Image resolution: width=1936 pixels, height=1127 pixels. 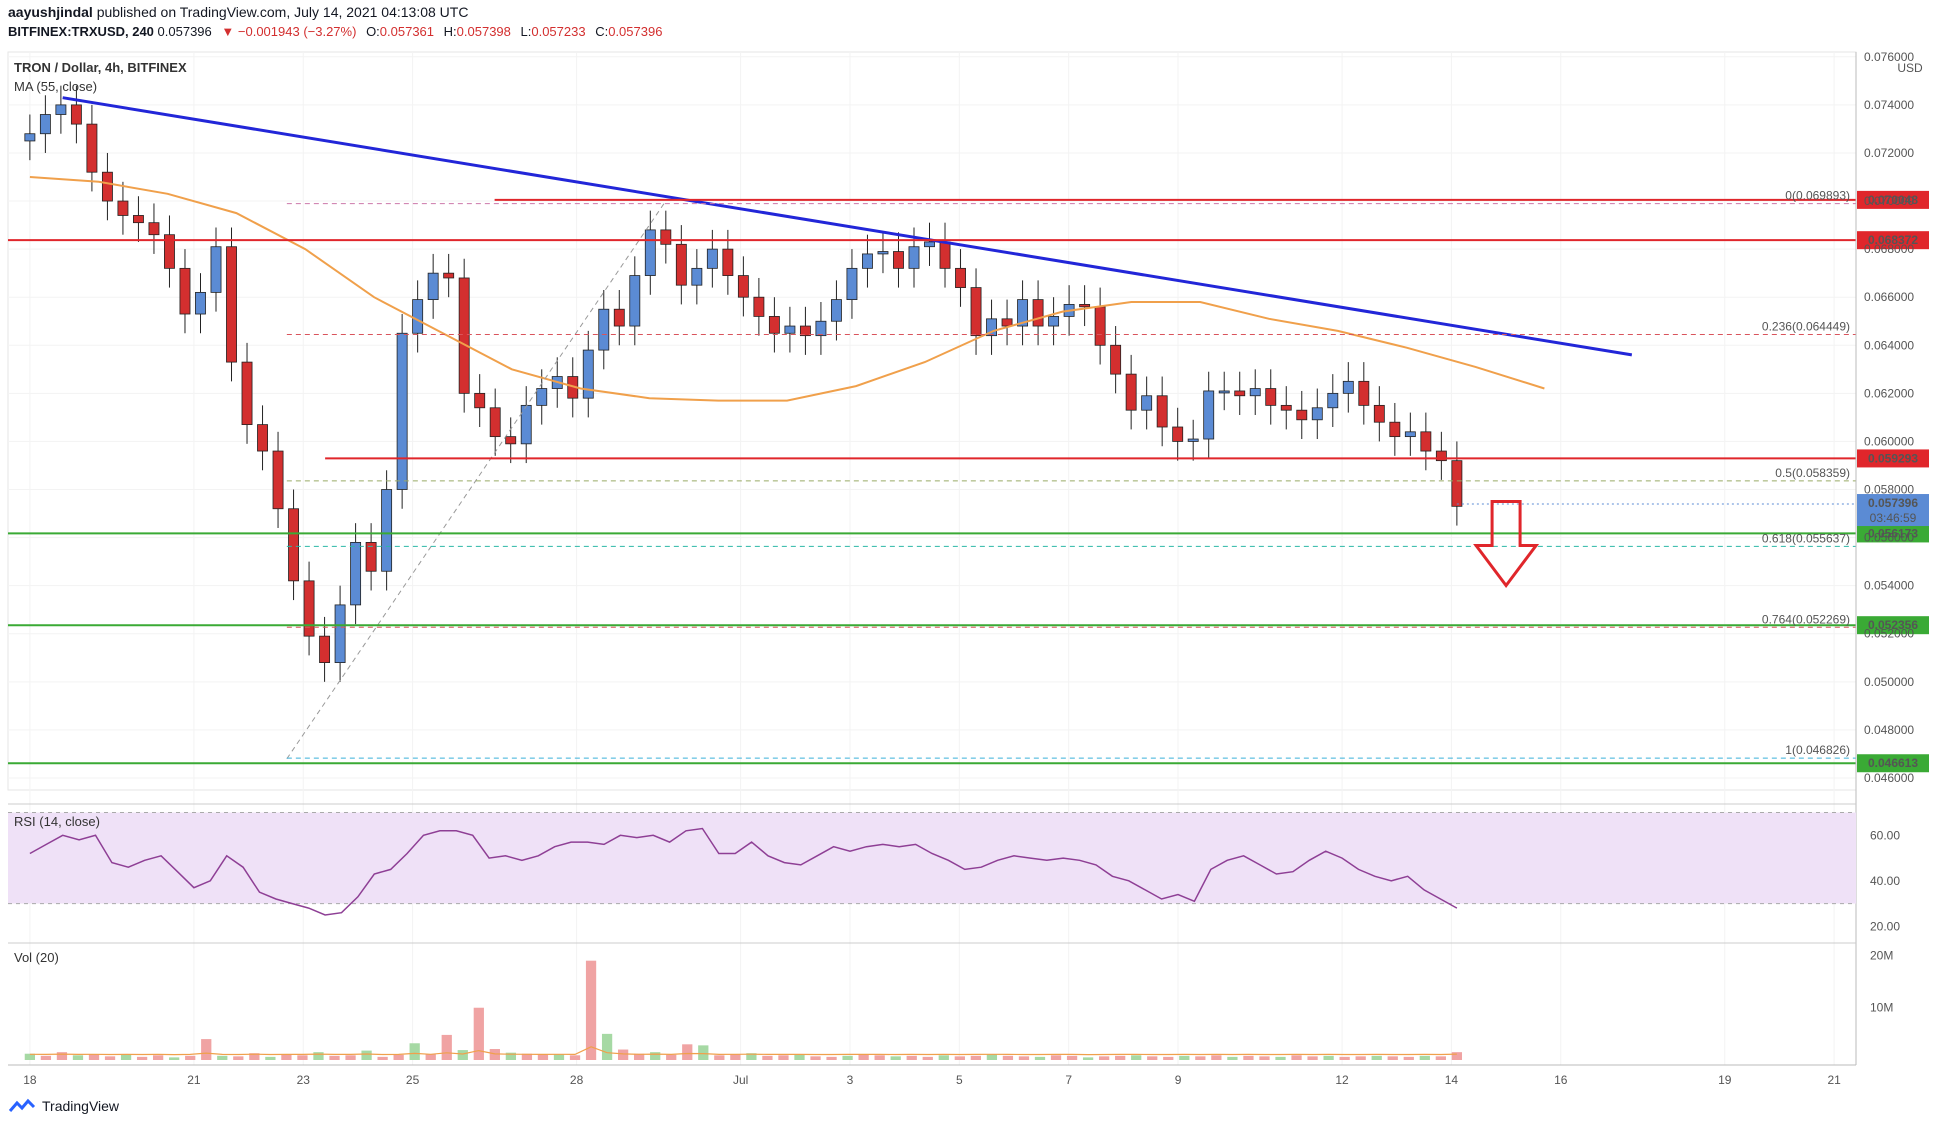 I want to click on time-tick-label: 7, so click(x=1068, y=1080).